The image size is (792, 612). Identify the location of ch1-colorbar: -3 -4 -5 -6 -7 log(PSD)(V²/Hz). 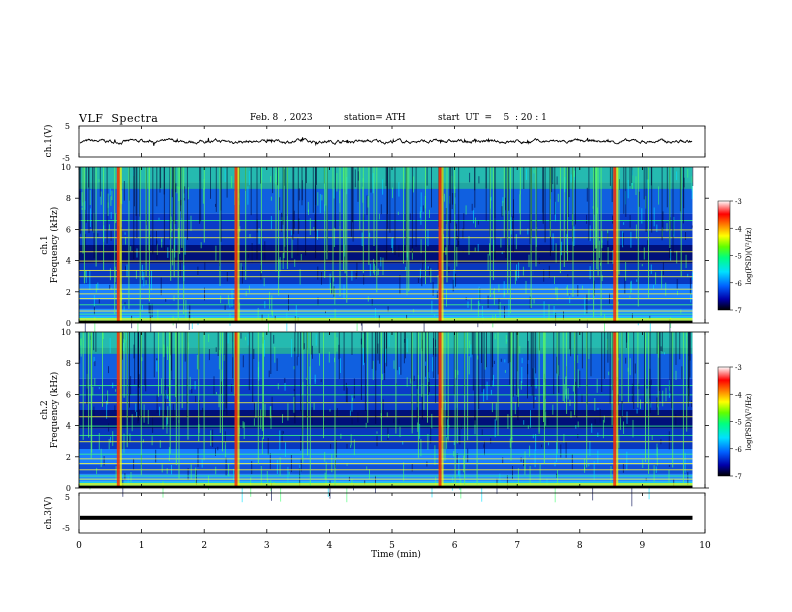
(735, 256).